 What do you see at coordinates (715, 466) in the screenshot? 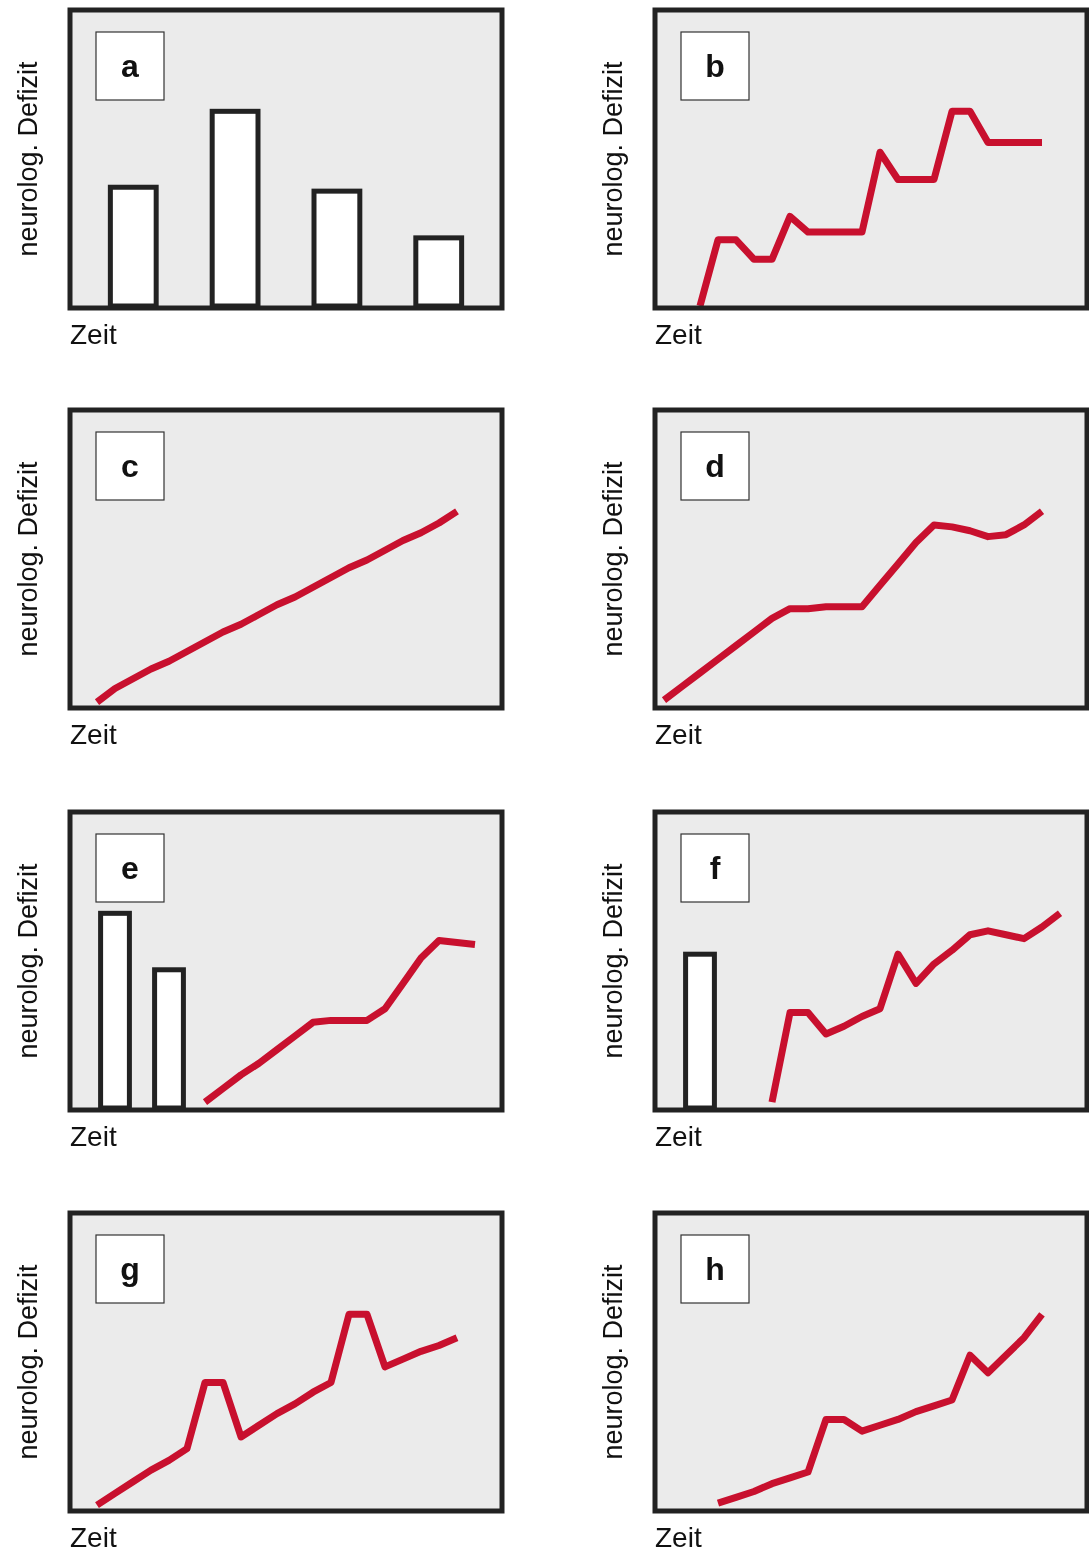
I see `chart-title: d` at bounding box center [715, 466].